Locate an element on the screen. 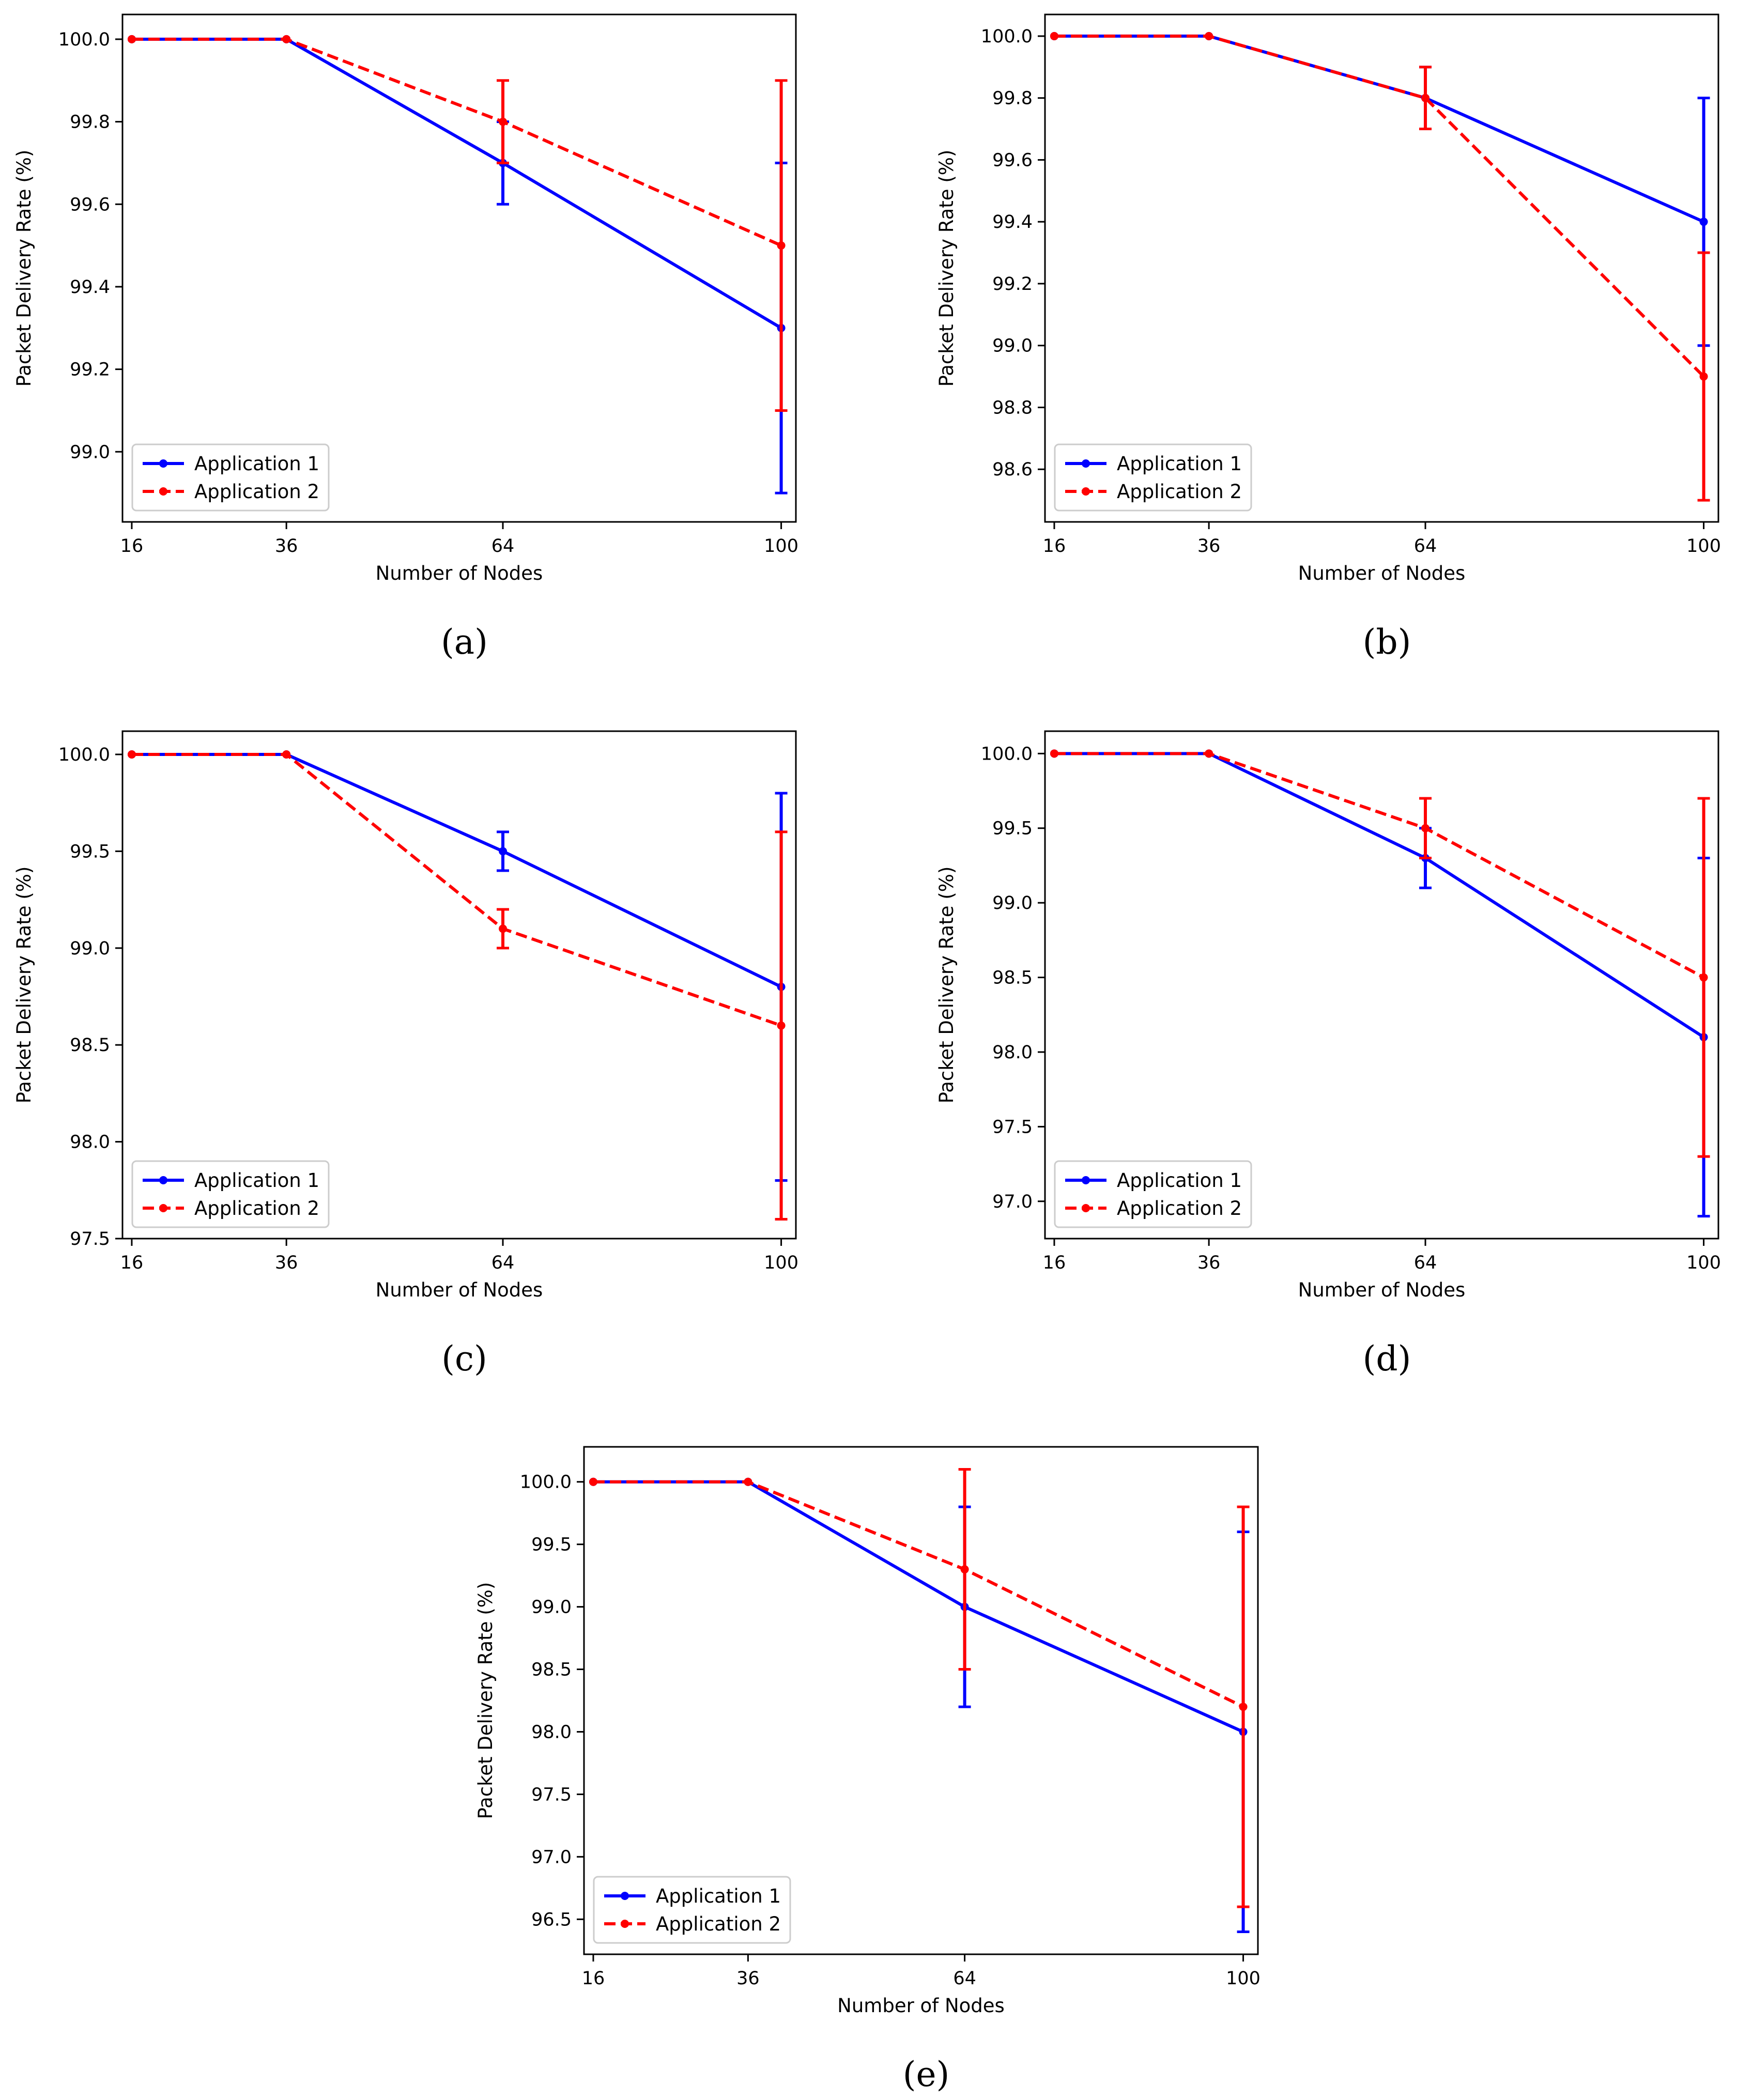  panel-caption: (c) is located at coordinates (464, 1359).